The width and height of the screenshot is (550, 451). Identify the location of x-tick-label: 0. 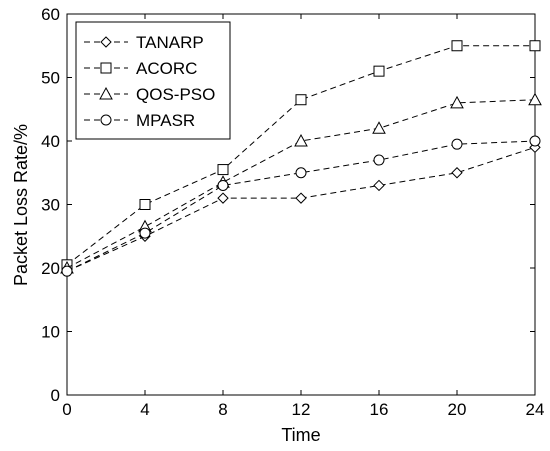
(66, 409).